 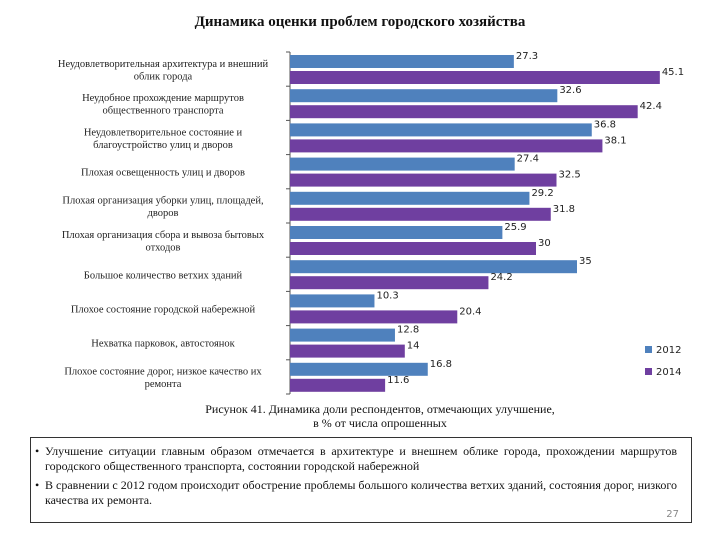 What do you see at coordinates (544, 243) in the screenshot?
I see `value-label-2014: 30` at bounding box center [544, 243].